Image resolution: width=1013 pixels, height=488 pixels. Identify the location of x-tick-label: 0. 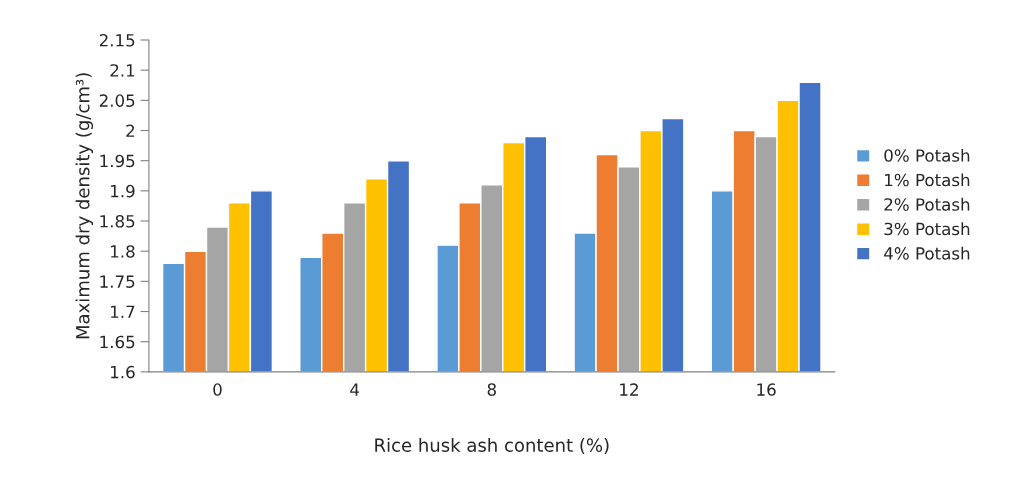
(217, 389).